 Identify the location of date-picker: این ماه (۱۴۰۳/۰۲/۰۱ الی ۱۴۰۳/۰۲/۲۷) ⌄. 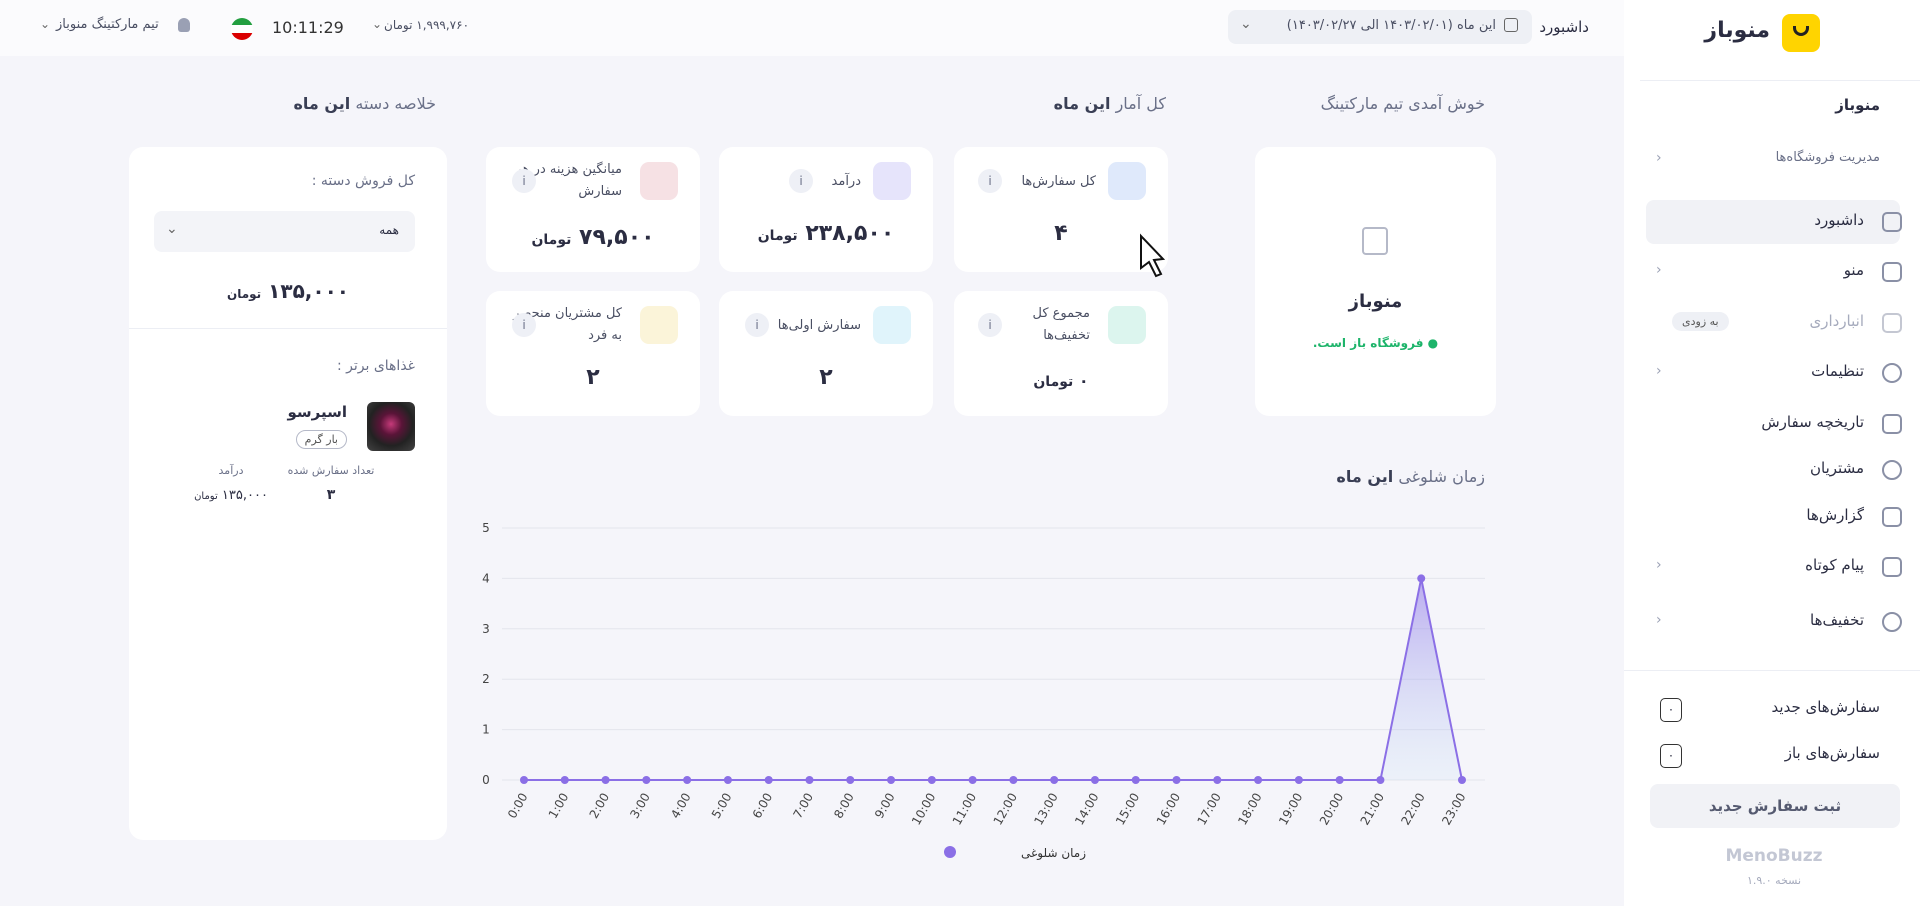
(1380, 27).